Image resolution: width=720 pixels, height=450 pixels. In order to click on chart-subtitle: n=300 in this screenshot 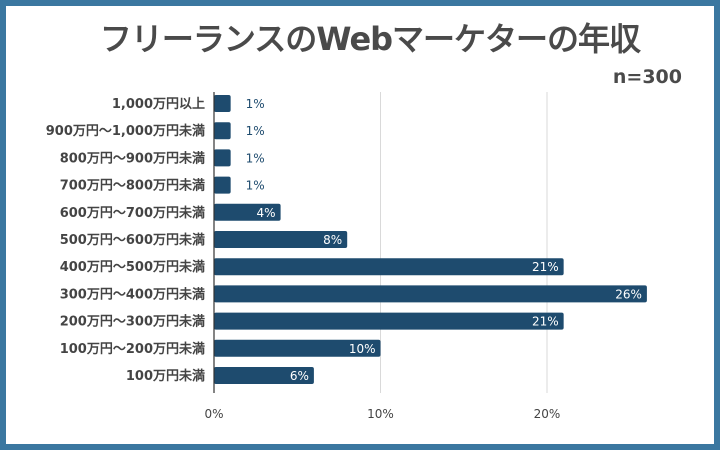, I will do `click(647, 77)`.